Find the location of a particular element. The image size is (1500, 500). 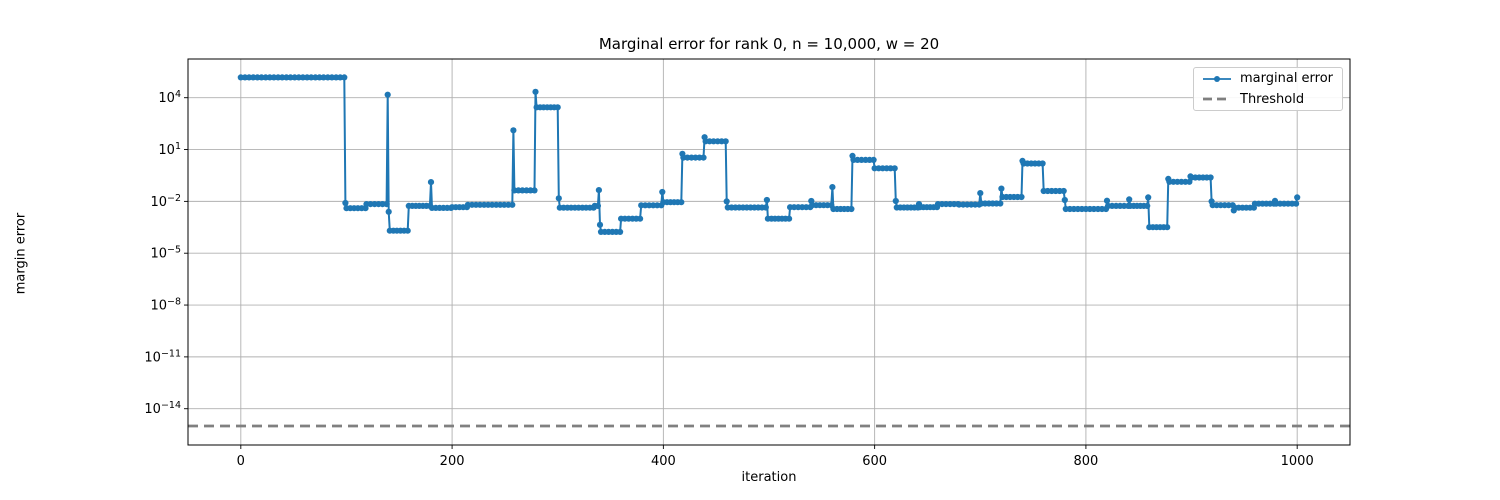

line-dot-swatch-icon is located at coordinates (1217, 78).